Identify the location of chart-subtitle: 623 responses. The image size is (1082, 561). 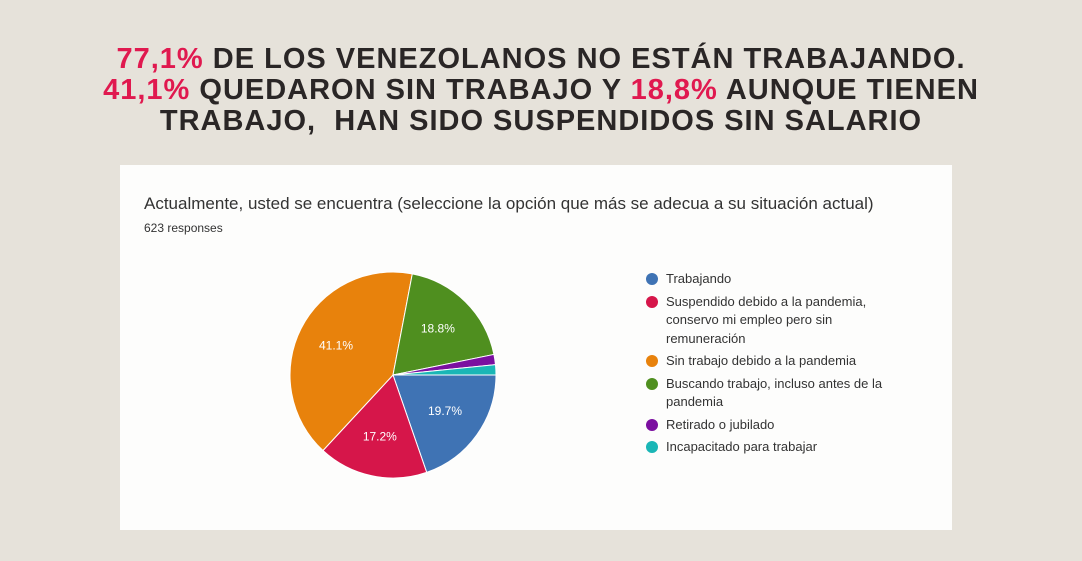
(183, 228).